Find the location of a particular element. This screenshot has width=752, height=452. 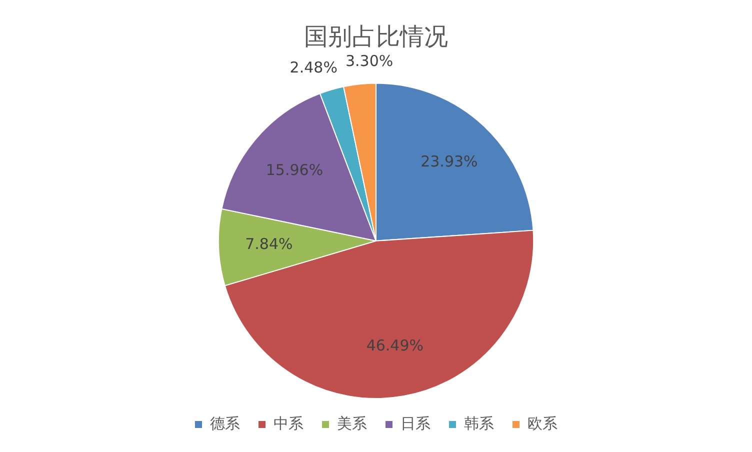

legend-label: 德系 is located at coordinates (225, 423).